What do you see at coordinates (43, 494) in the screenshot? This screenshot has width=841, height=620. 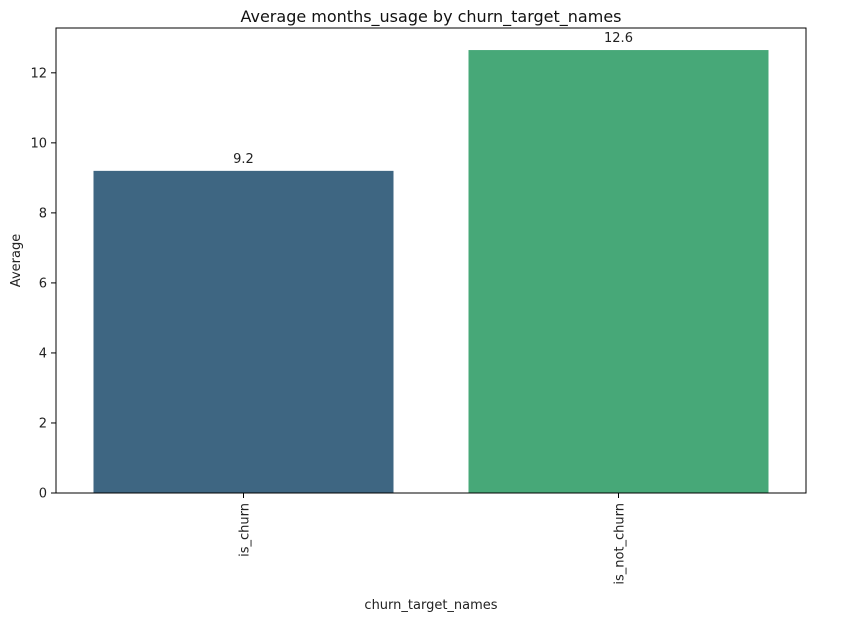 I see `y-tick-label: 0` at bounding box center [43, 494].